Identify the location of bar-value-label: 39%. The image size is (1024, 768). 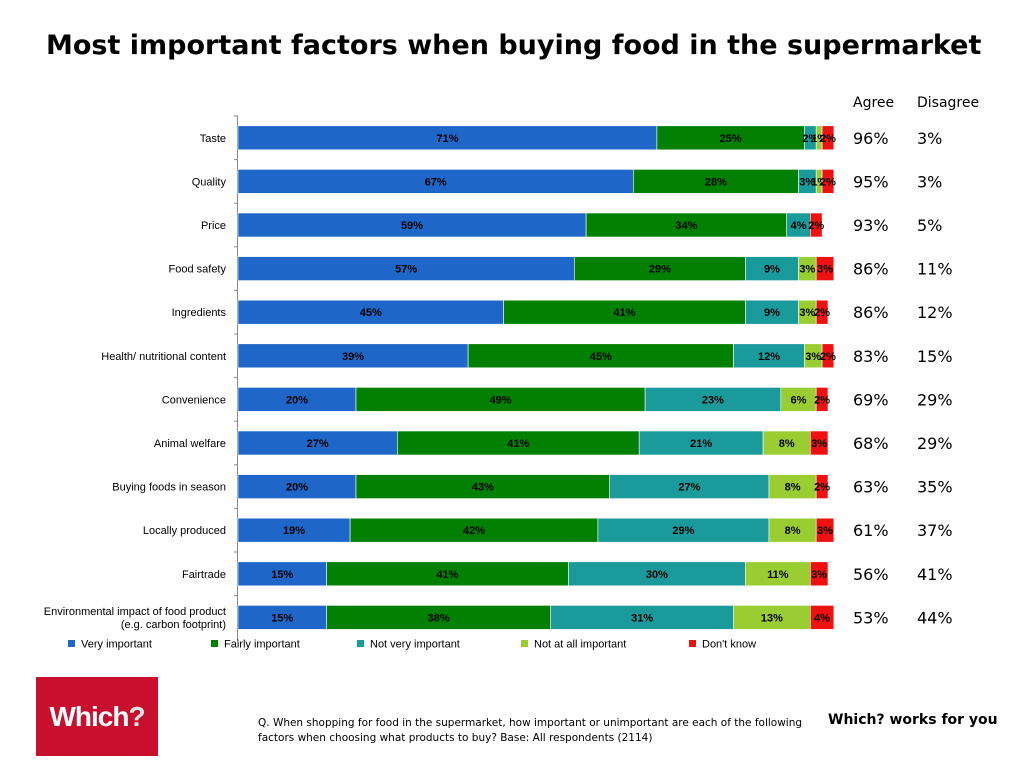
(353, 357).